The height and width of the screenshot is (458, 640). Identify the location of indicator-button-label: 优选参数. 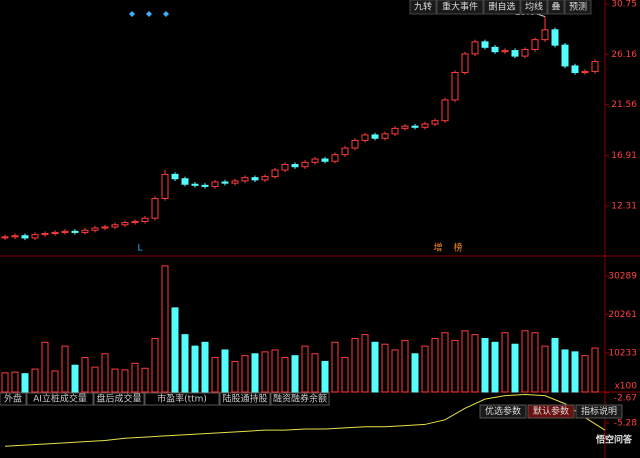
(503, 411).